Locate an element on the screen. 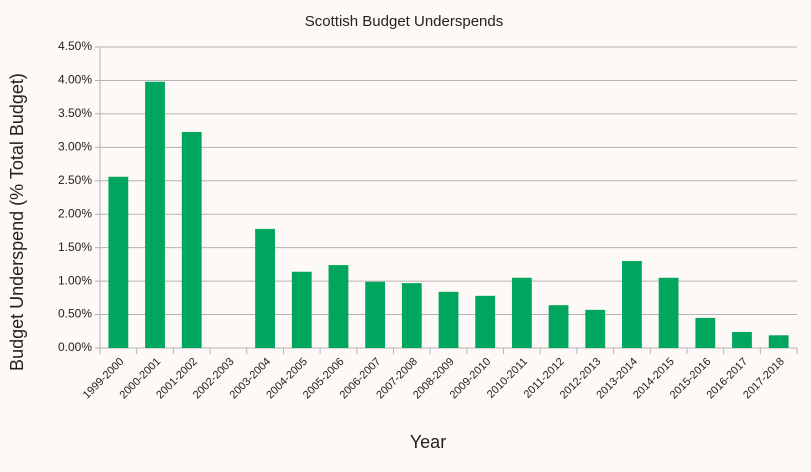  y-tick-label: 3.50% is located at coordinates (75, 113).